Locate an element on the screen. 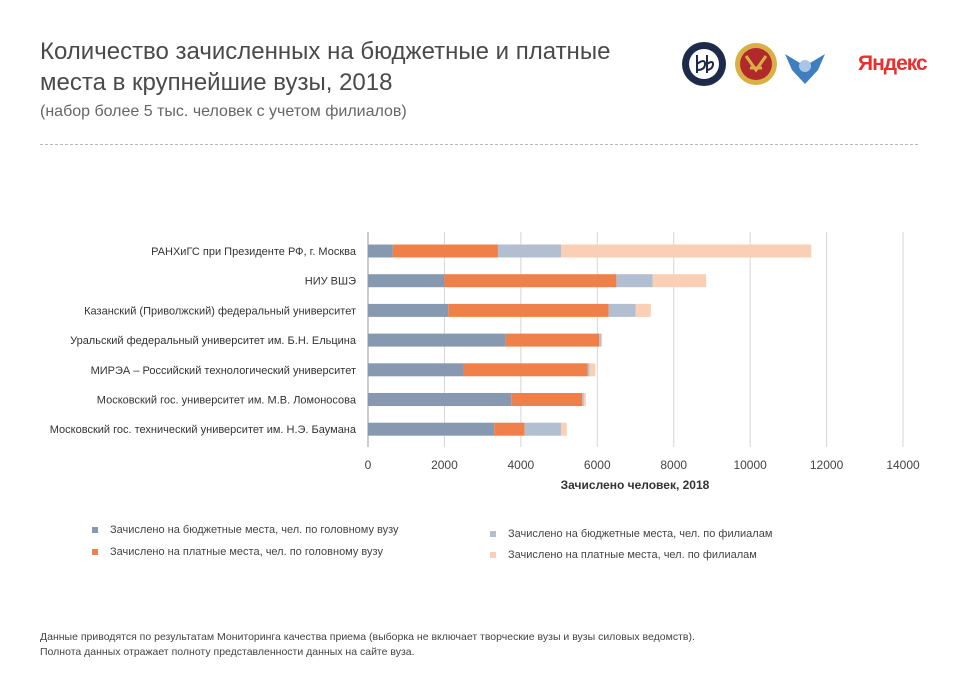  x-tick-label: 10000 is located at coordinates (750, 465).